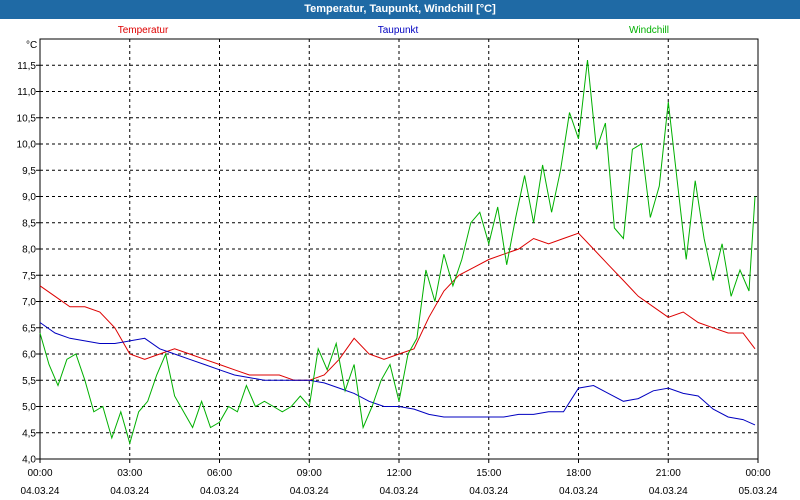 The height and width of the screenshot is (500, 800). Describe the element at coordinates (578, 473) in the screenshot. I see `x-tick-time: 18:00` at that location.